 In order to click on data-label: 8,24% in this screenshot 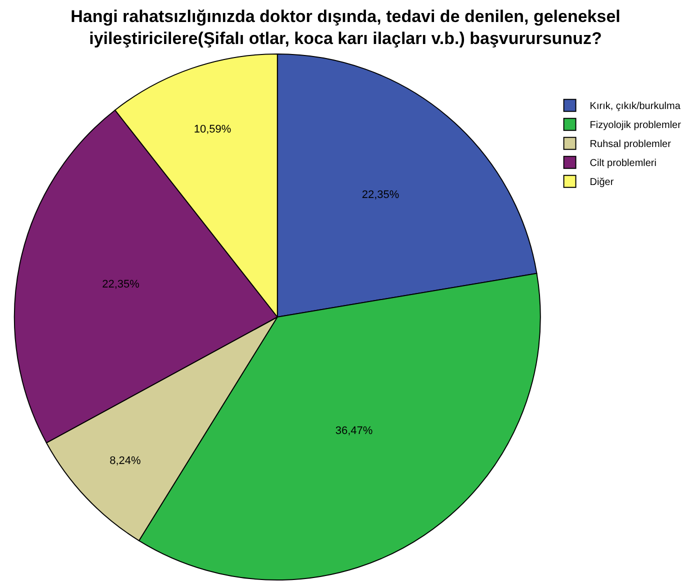, I will do `click(125, 460)`.